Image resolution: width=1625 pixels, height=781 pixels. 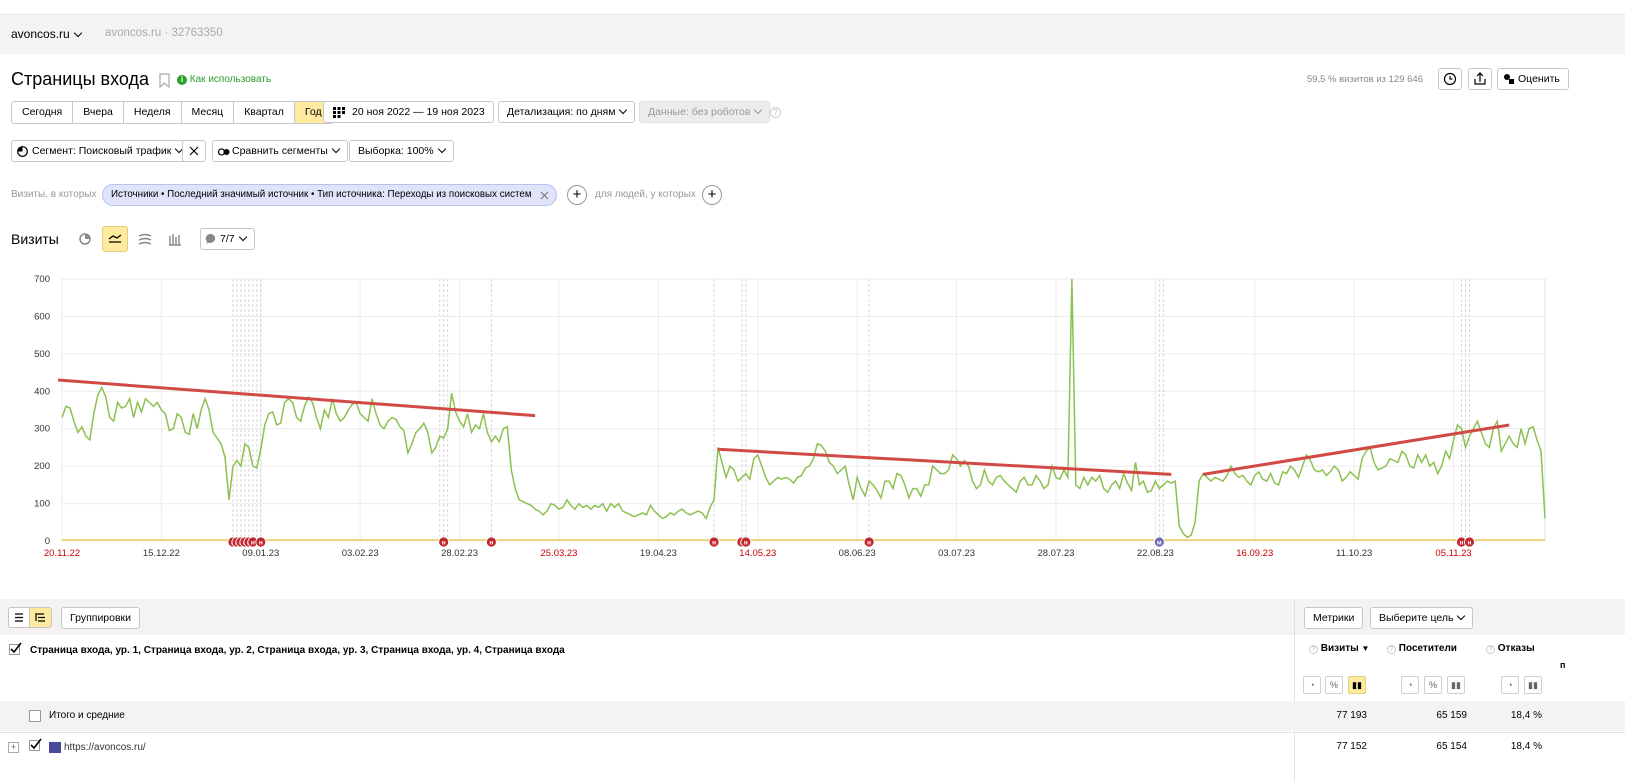 What do you see at coordinates (41, 617) in the screenshot?
I see `tree-view-button` at bounding box center [41, 617].